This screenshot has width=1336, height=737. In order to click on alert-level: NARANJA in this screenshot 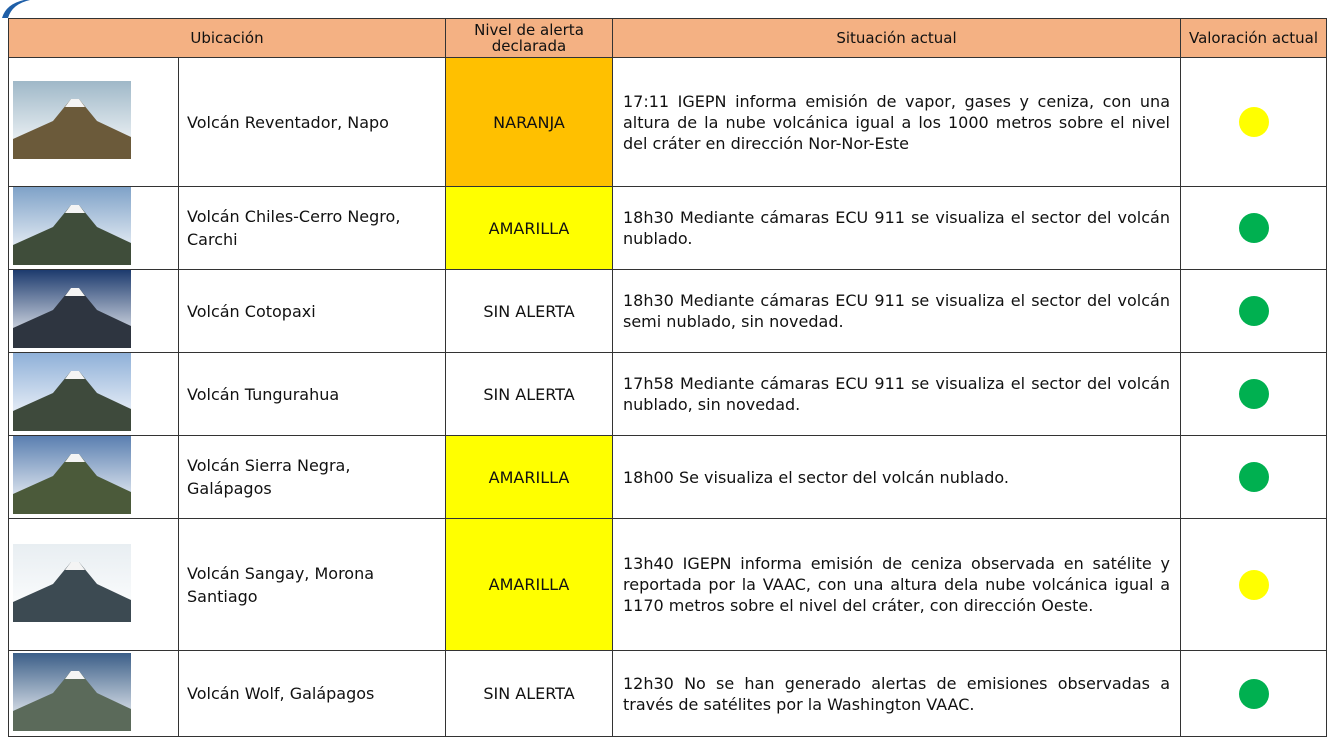, I will do `click(529, 122)`.